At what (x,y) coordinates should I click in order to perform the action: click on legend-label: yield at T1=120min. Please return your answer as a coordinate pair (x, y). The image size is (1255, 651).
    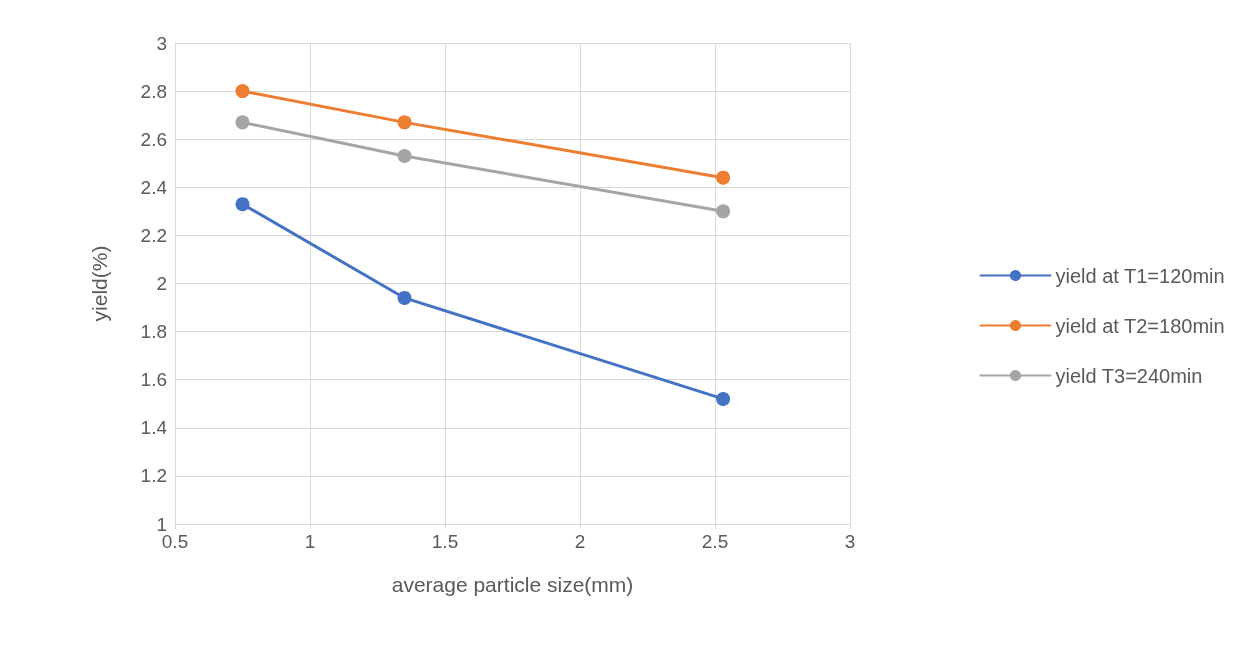
    Looking at the image, I should click on (1140, 275).